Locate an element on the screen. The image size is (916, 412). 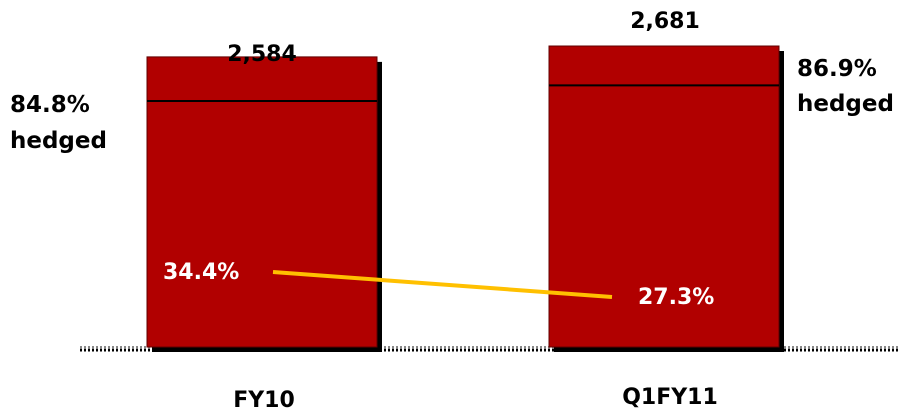
line-point-label-q1fy11: 27.3% is located at coordinates (676, 297).